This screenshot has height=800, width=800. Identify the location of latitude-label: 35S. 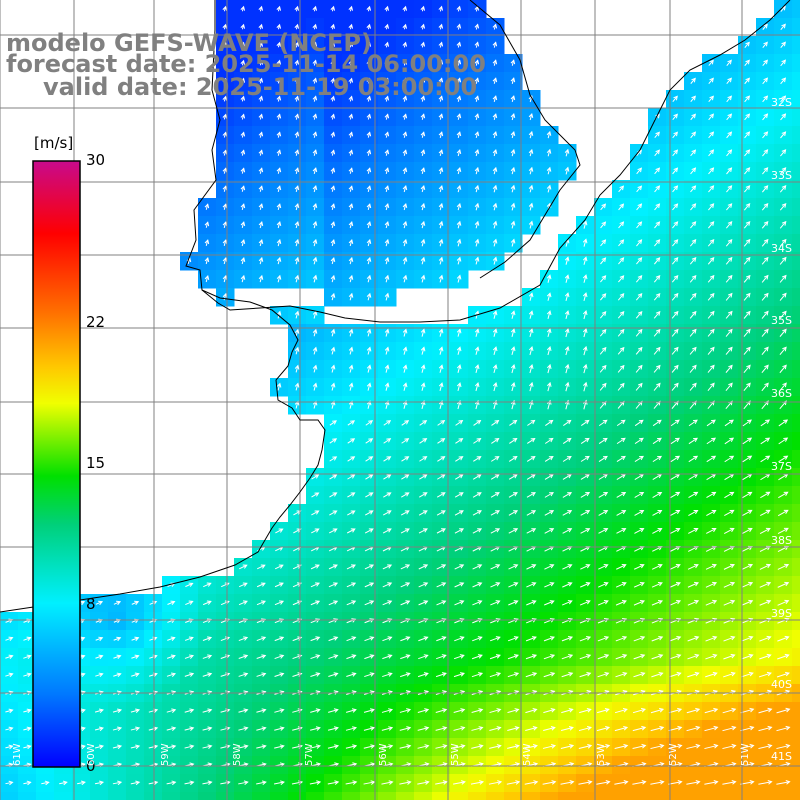
(781, 320).